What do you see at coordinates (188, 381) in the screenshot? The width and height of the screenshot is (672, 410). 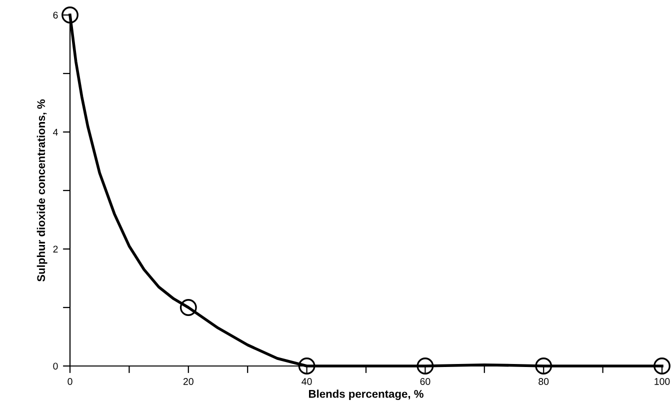 I see `x-tick-label: 20` at bounding box center [188, 381].